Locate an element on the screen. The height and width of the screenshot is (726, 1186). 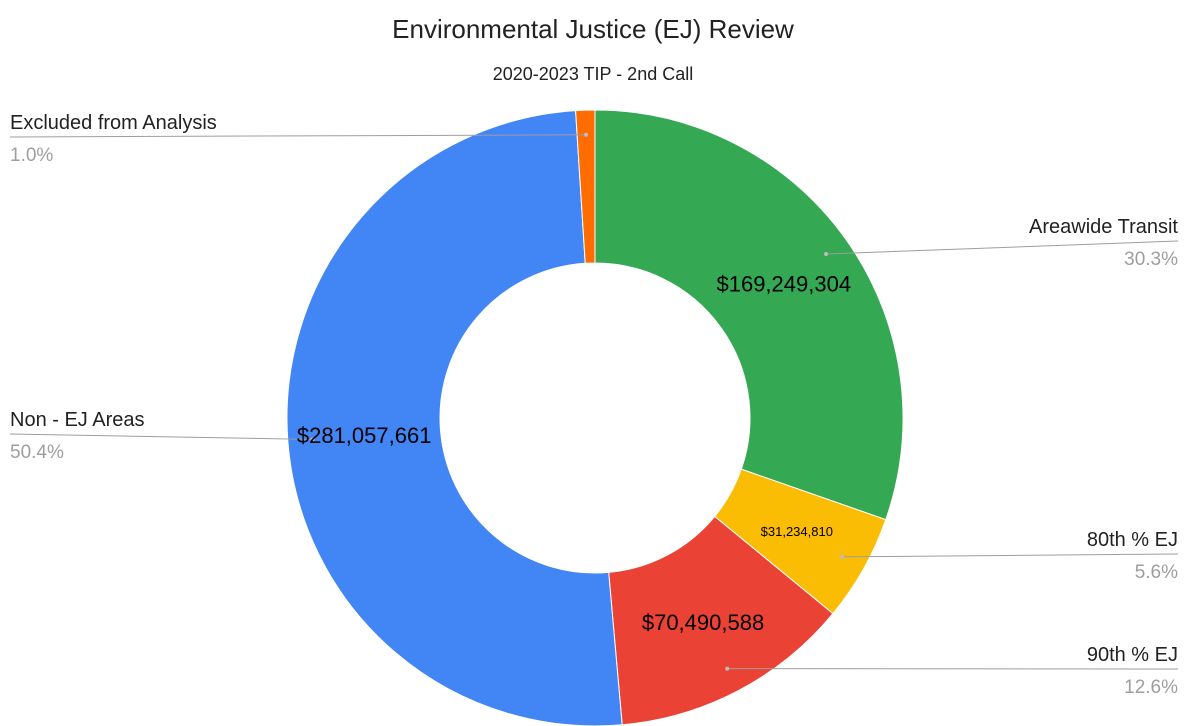
legend-percent-90th-ej: 12.6% is located at coordinates (1151, 687).